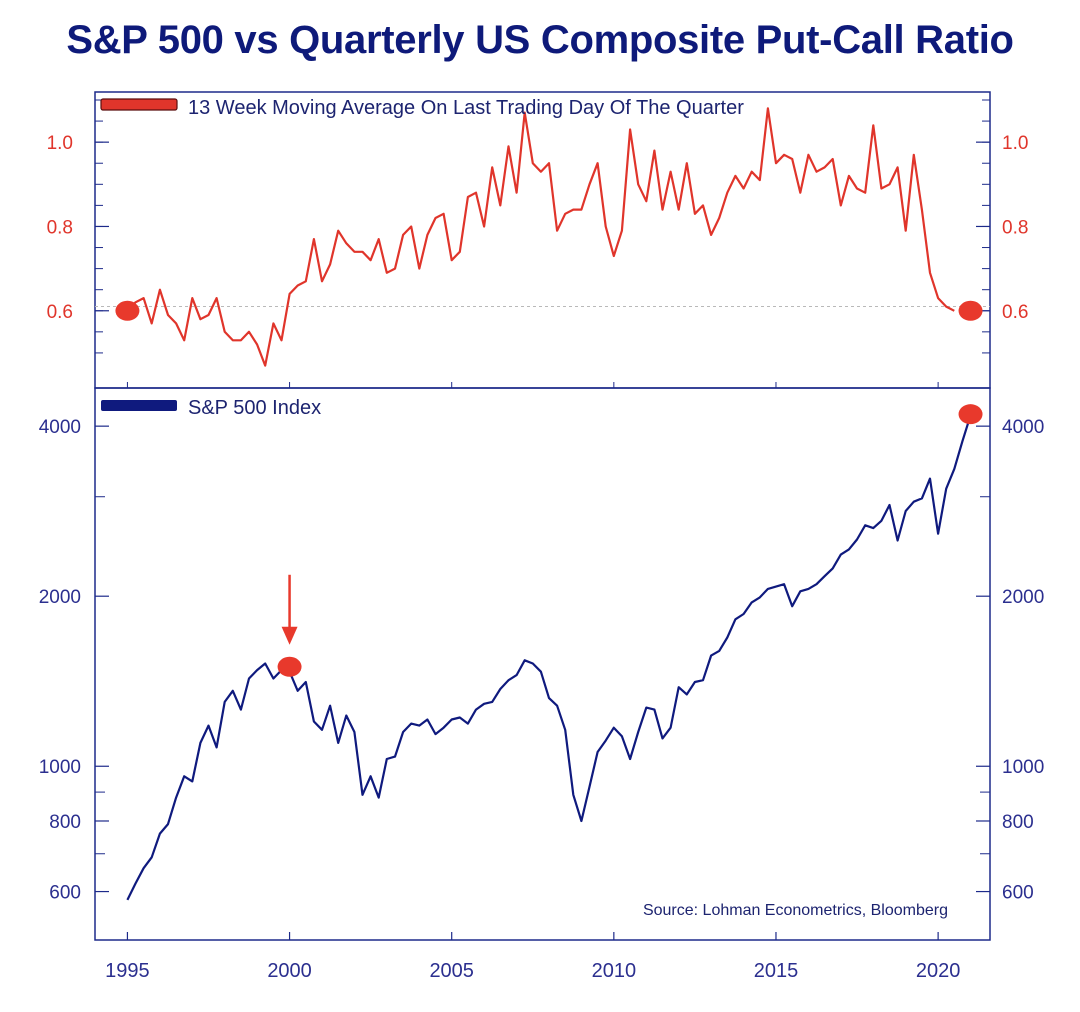 Image resolution: width=1080 pixels, height=1012 pixels. I want to click on ratio-legend-swatch, so click(139, 104).